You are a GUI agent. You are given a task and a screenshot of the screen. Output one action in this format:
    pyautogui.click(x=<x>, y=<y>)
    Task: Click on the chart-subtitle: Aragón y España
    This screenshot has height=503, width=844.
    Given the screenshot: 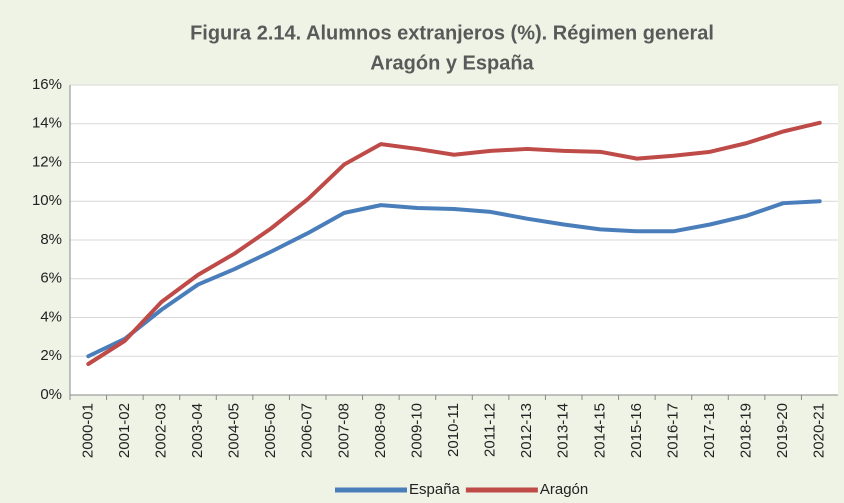 What is the action you would take?
    pyautogui.click(x=452, y=63)
    